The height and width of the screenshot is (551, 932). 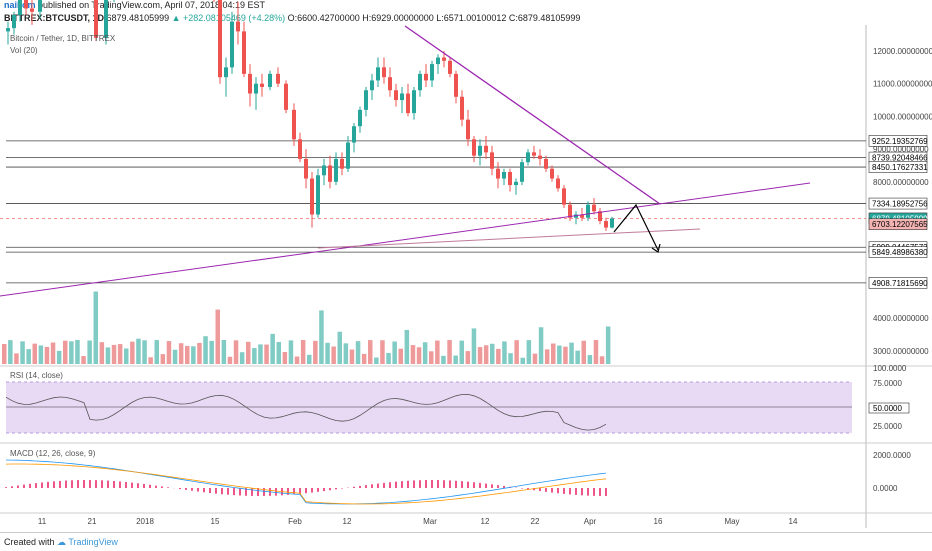 I want to click on level-tag-label: 8739.92048466, so click(x=900, y=158).